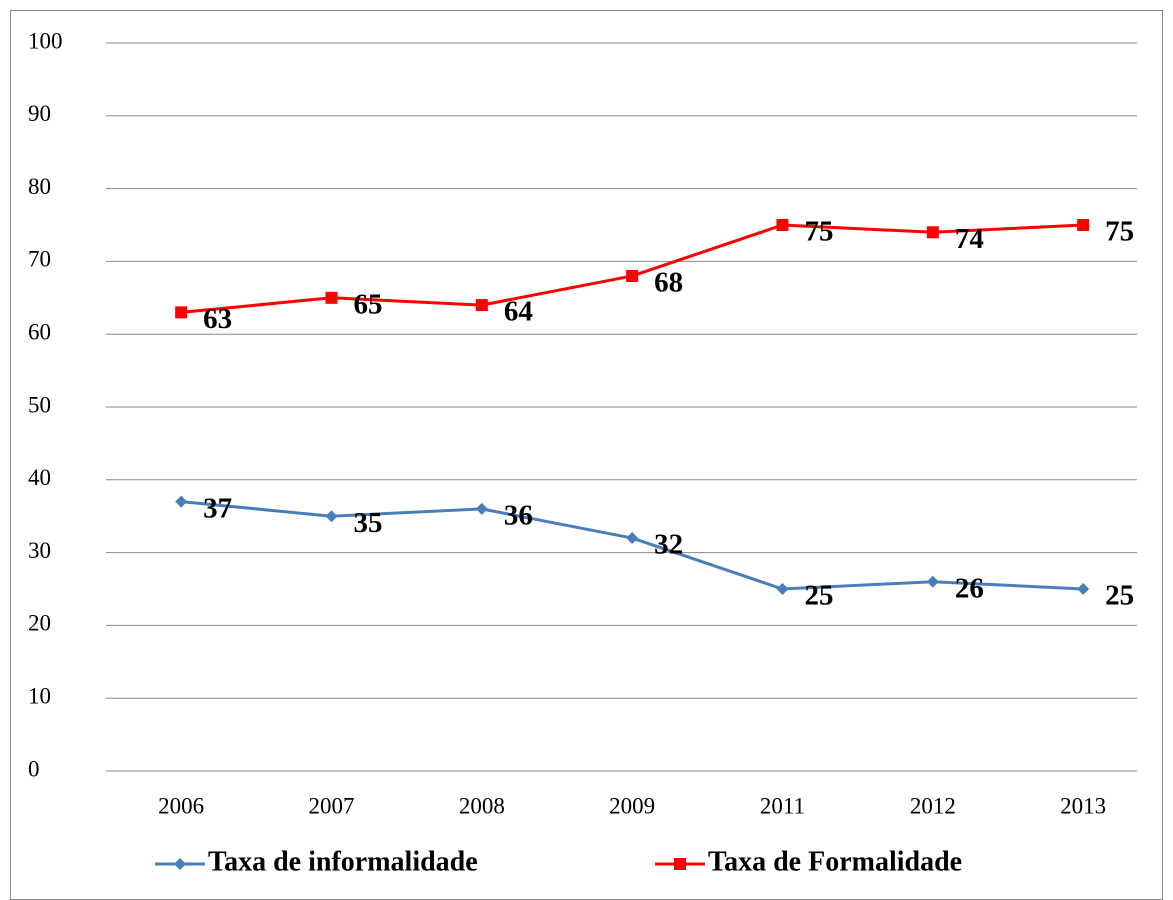 The image size is (1173, 900). Describe the element at coordinates (217, 508) in the screenshot. I see `data-label: 37` at that location.